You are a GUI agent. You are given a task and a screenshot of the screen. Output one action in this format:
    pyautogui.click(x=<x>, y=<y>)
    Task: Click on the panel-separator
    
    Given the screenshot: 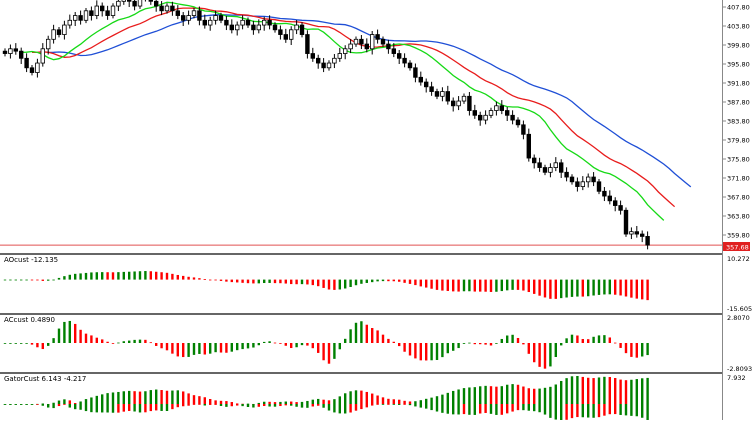 What is the action you would take?
    pyautogui.click(x=361, y=254)
    